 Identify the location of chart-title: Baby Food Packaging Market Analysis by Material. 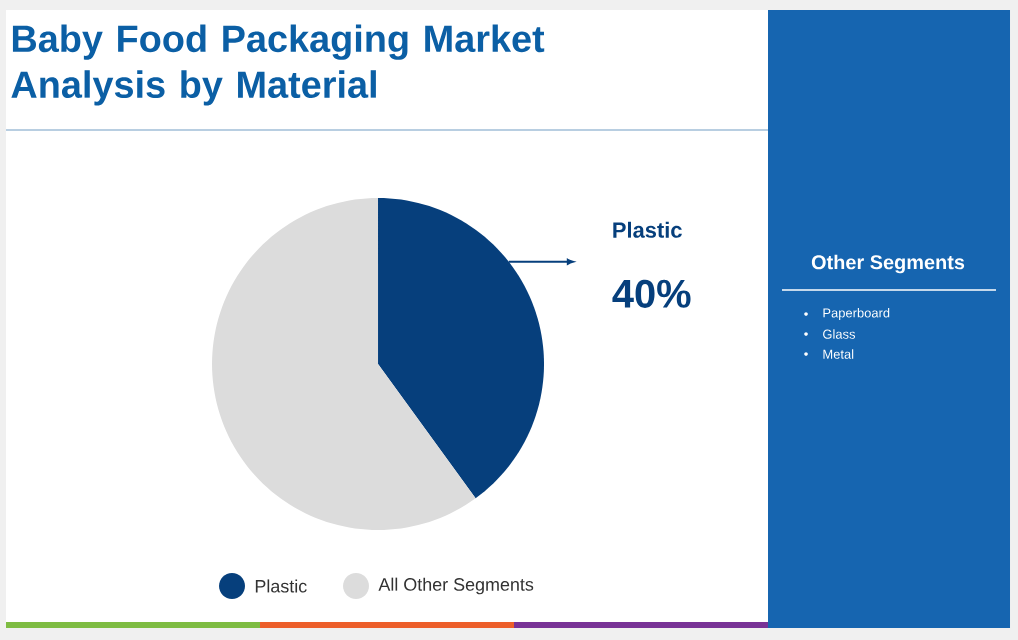
(278, 65).